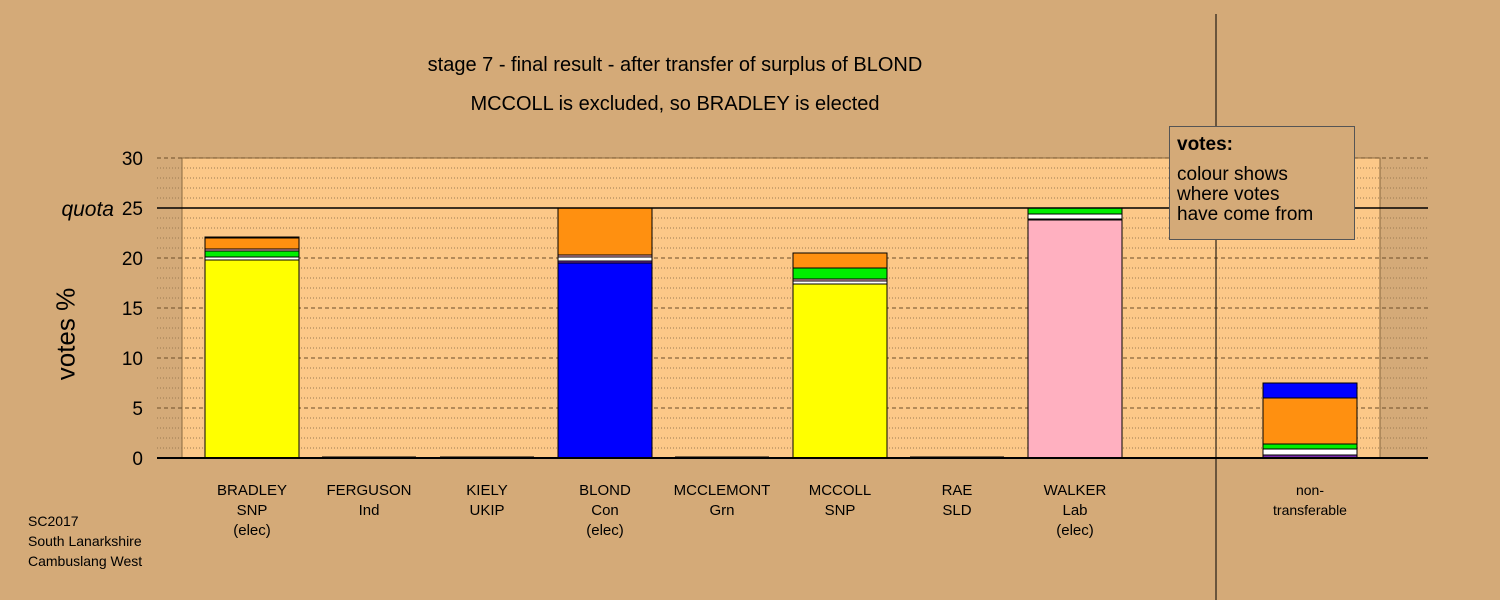 The height and width of the screenshot is (600, 1500). I want to click on y-tick-label: 10, so click(132, 359).